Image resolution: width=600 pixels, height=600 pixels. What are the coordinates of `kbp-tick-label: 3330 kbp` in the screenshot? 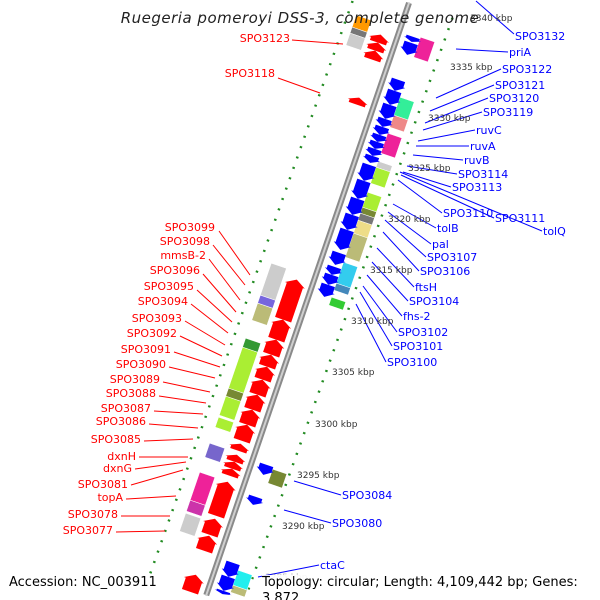 It's located at (449, 119).